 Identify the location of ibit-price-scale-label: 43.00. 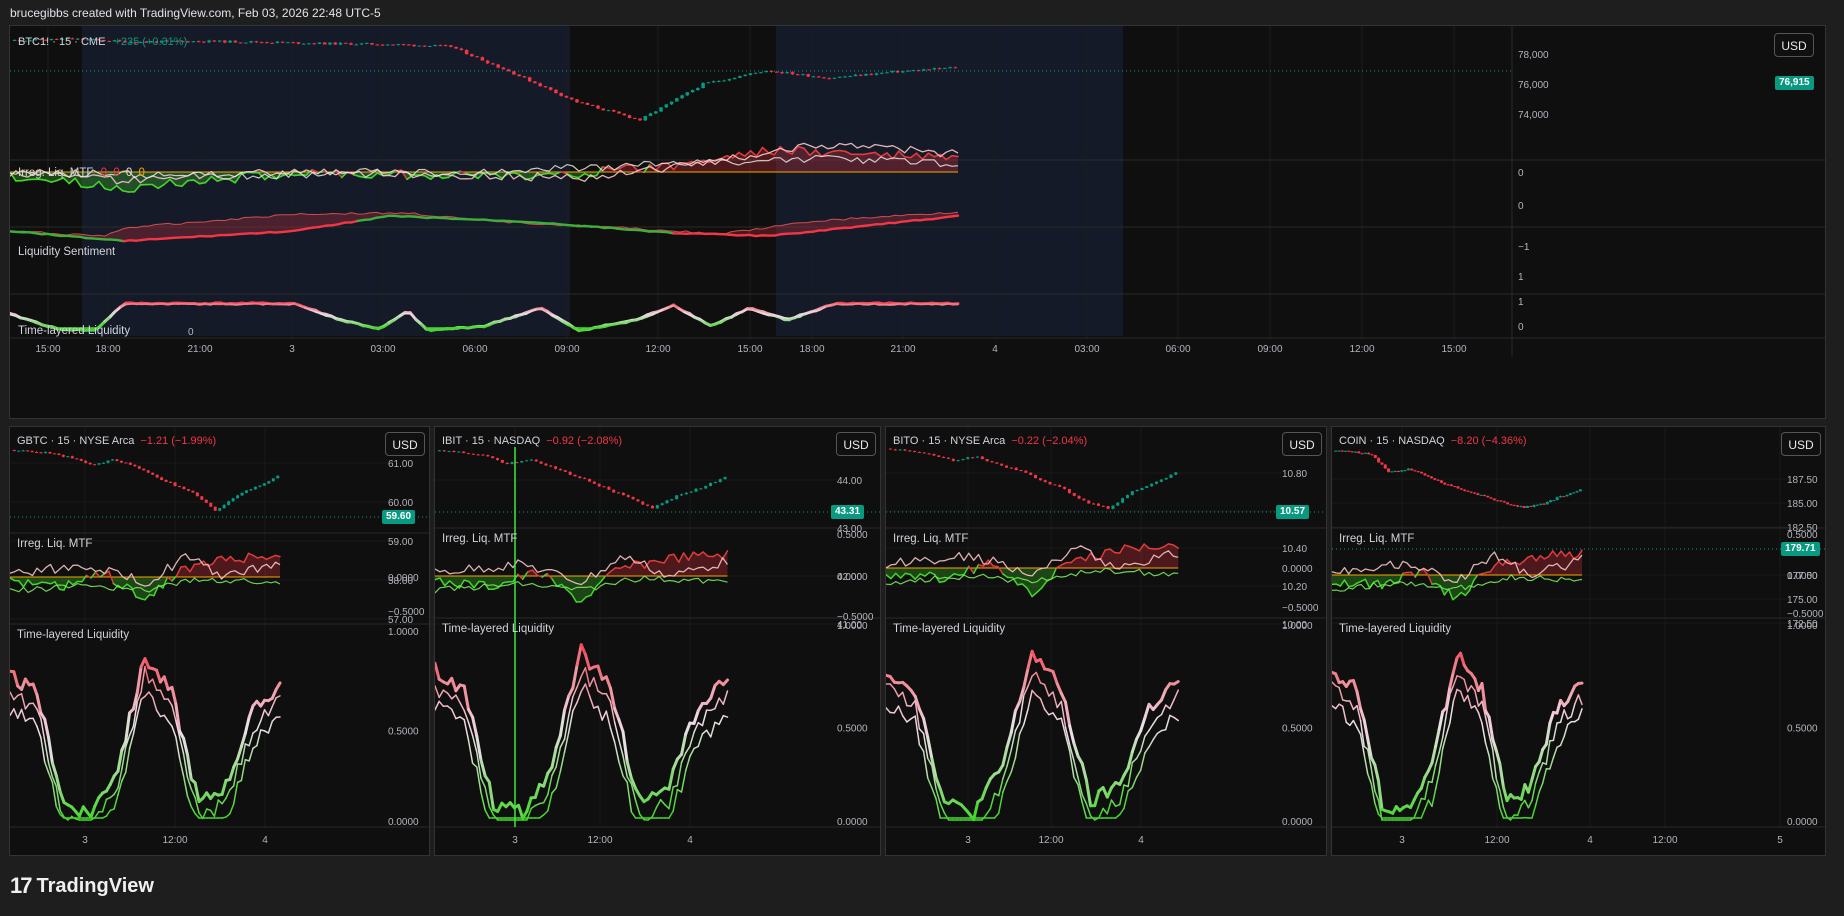
(849, 529).